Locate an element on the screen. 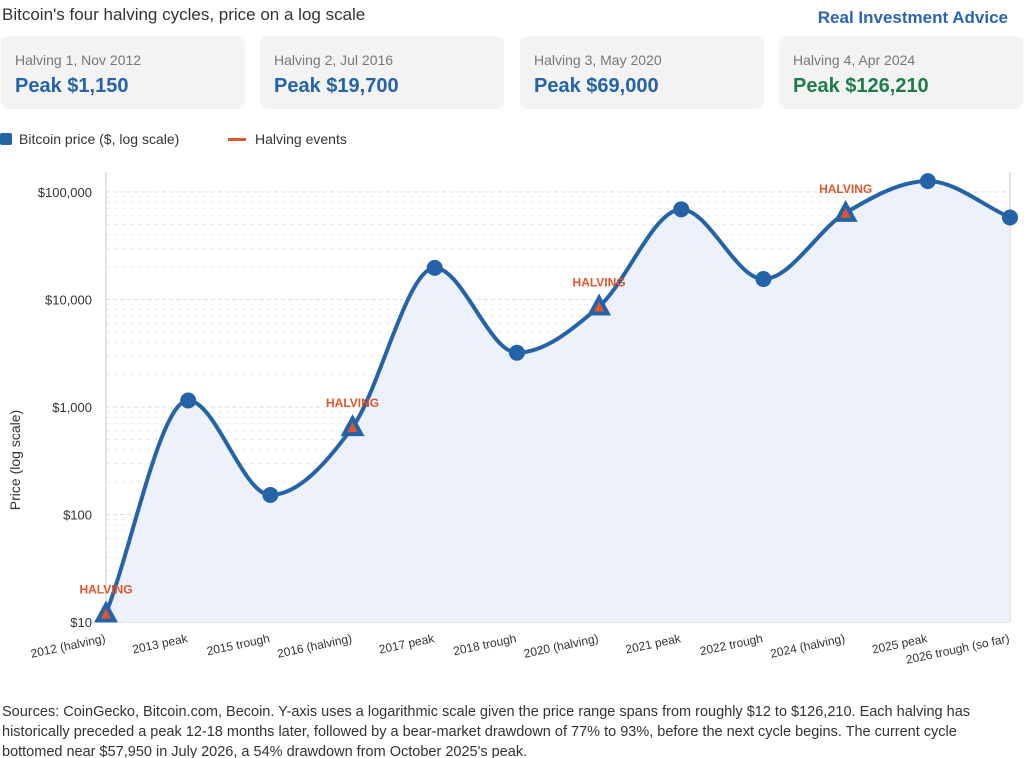  halving-card-label: Halving 4, Apr 2024 is located at coordinates (854, 60).